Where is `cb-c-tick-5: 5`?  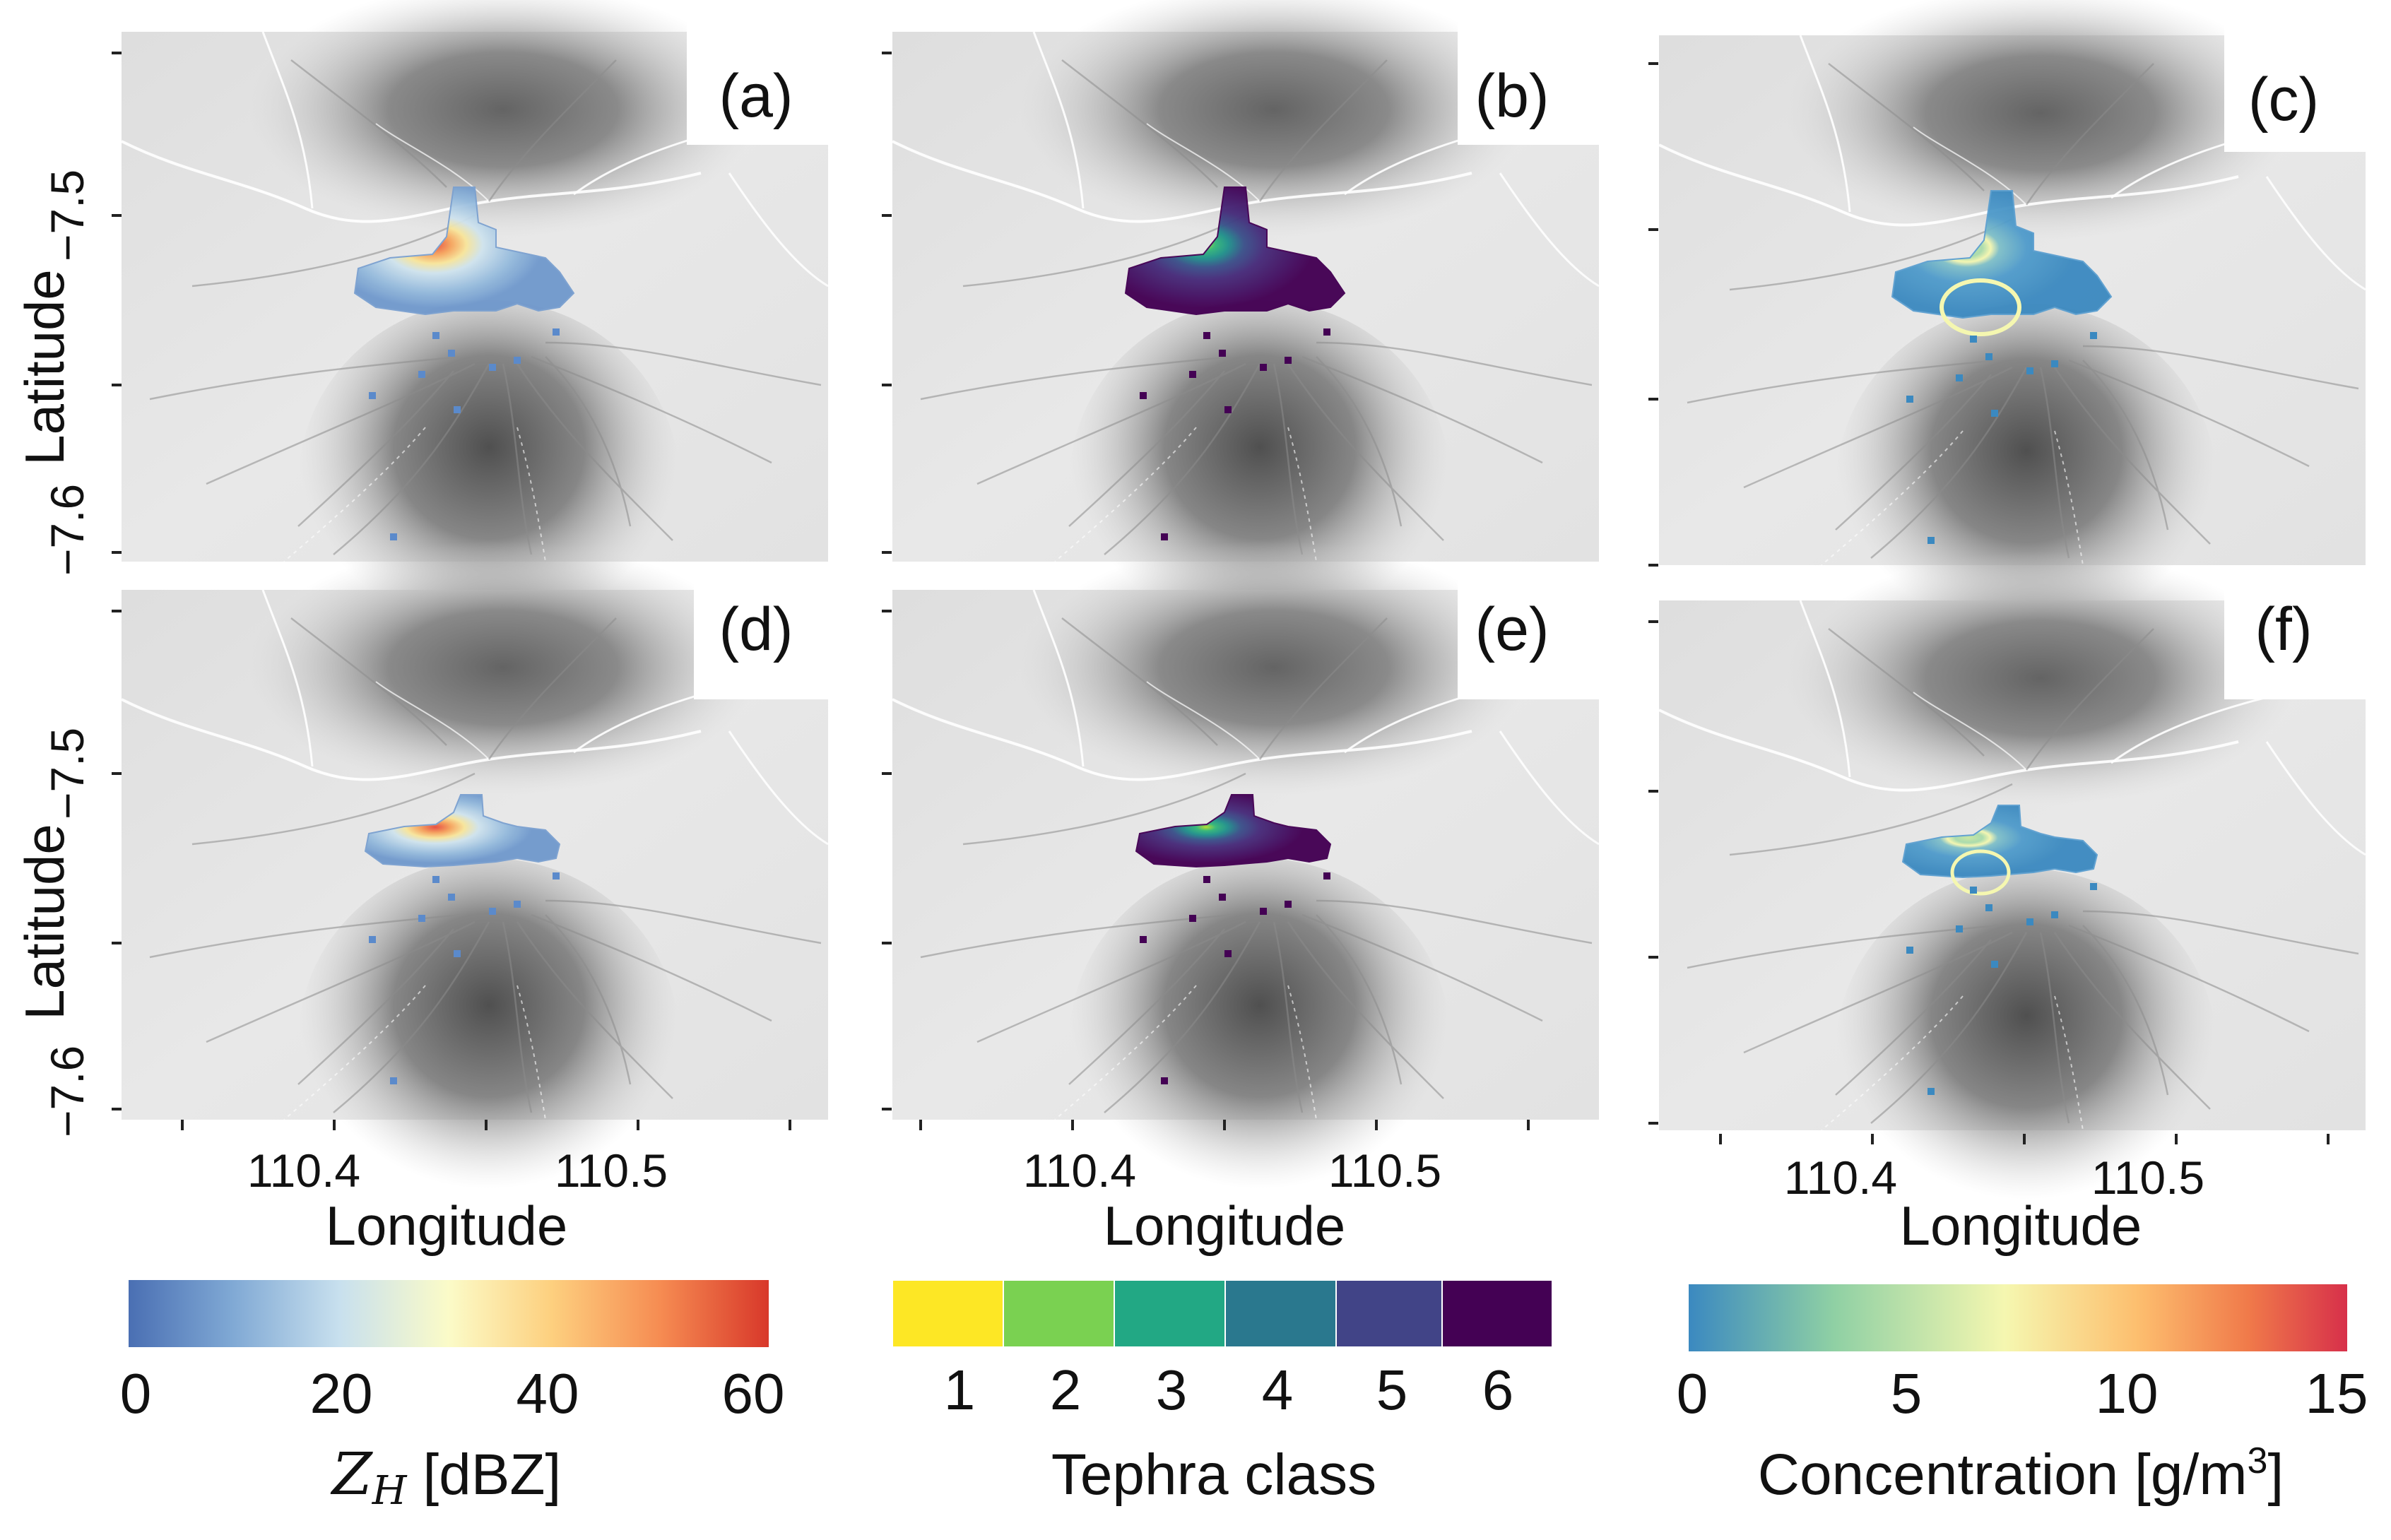 cb-c-tick-5: 5 is located at coordinates (1907, 1393).